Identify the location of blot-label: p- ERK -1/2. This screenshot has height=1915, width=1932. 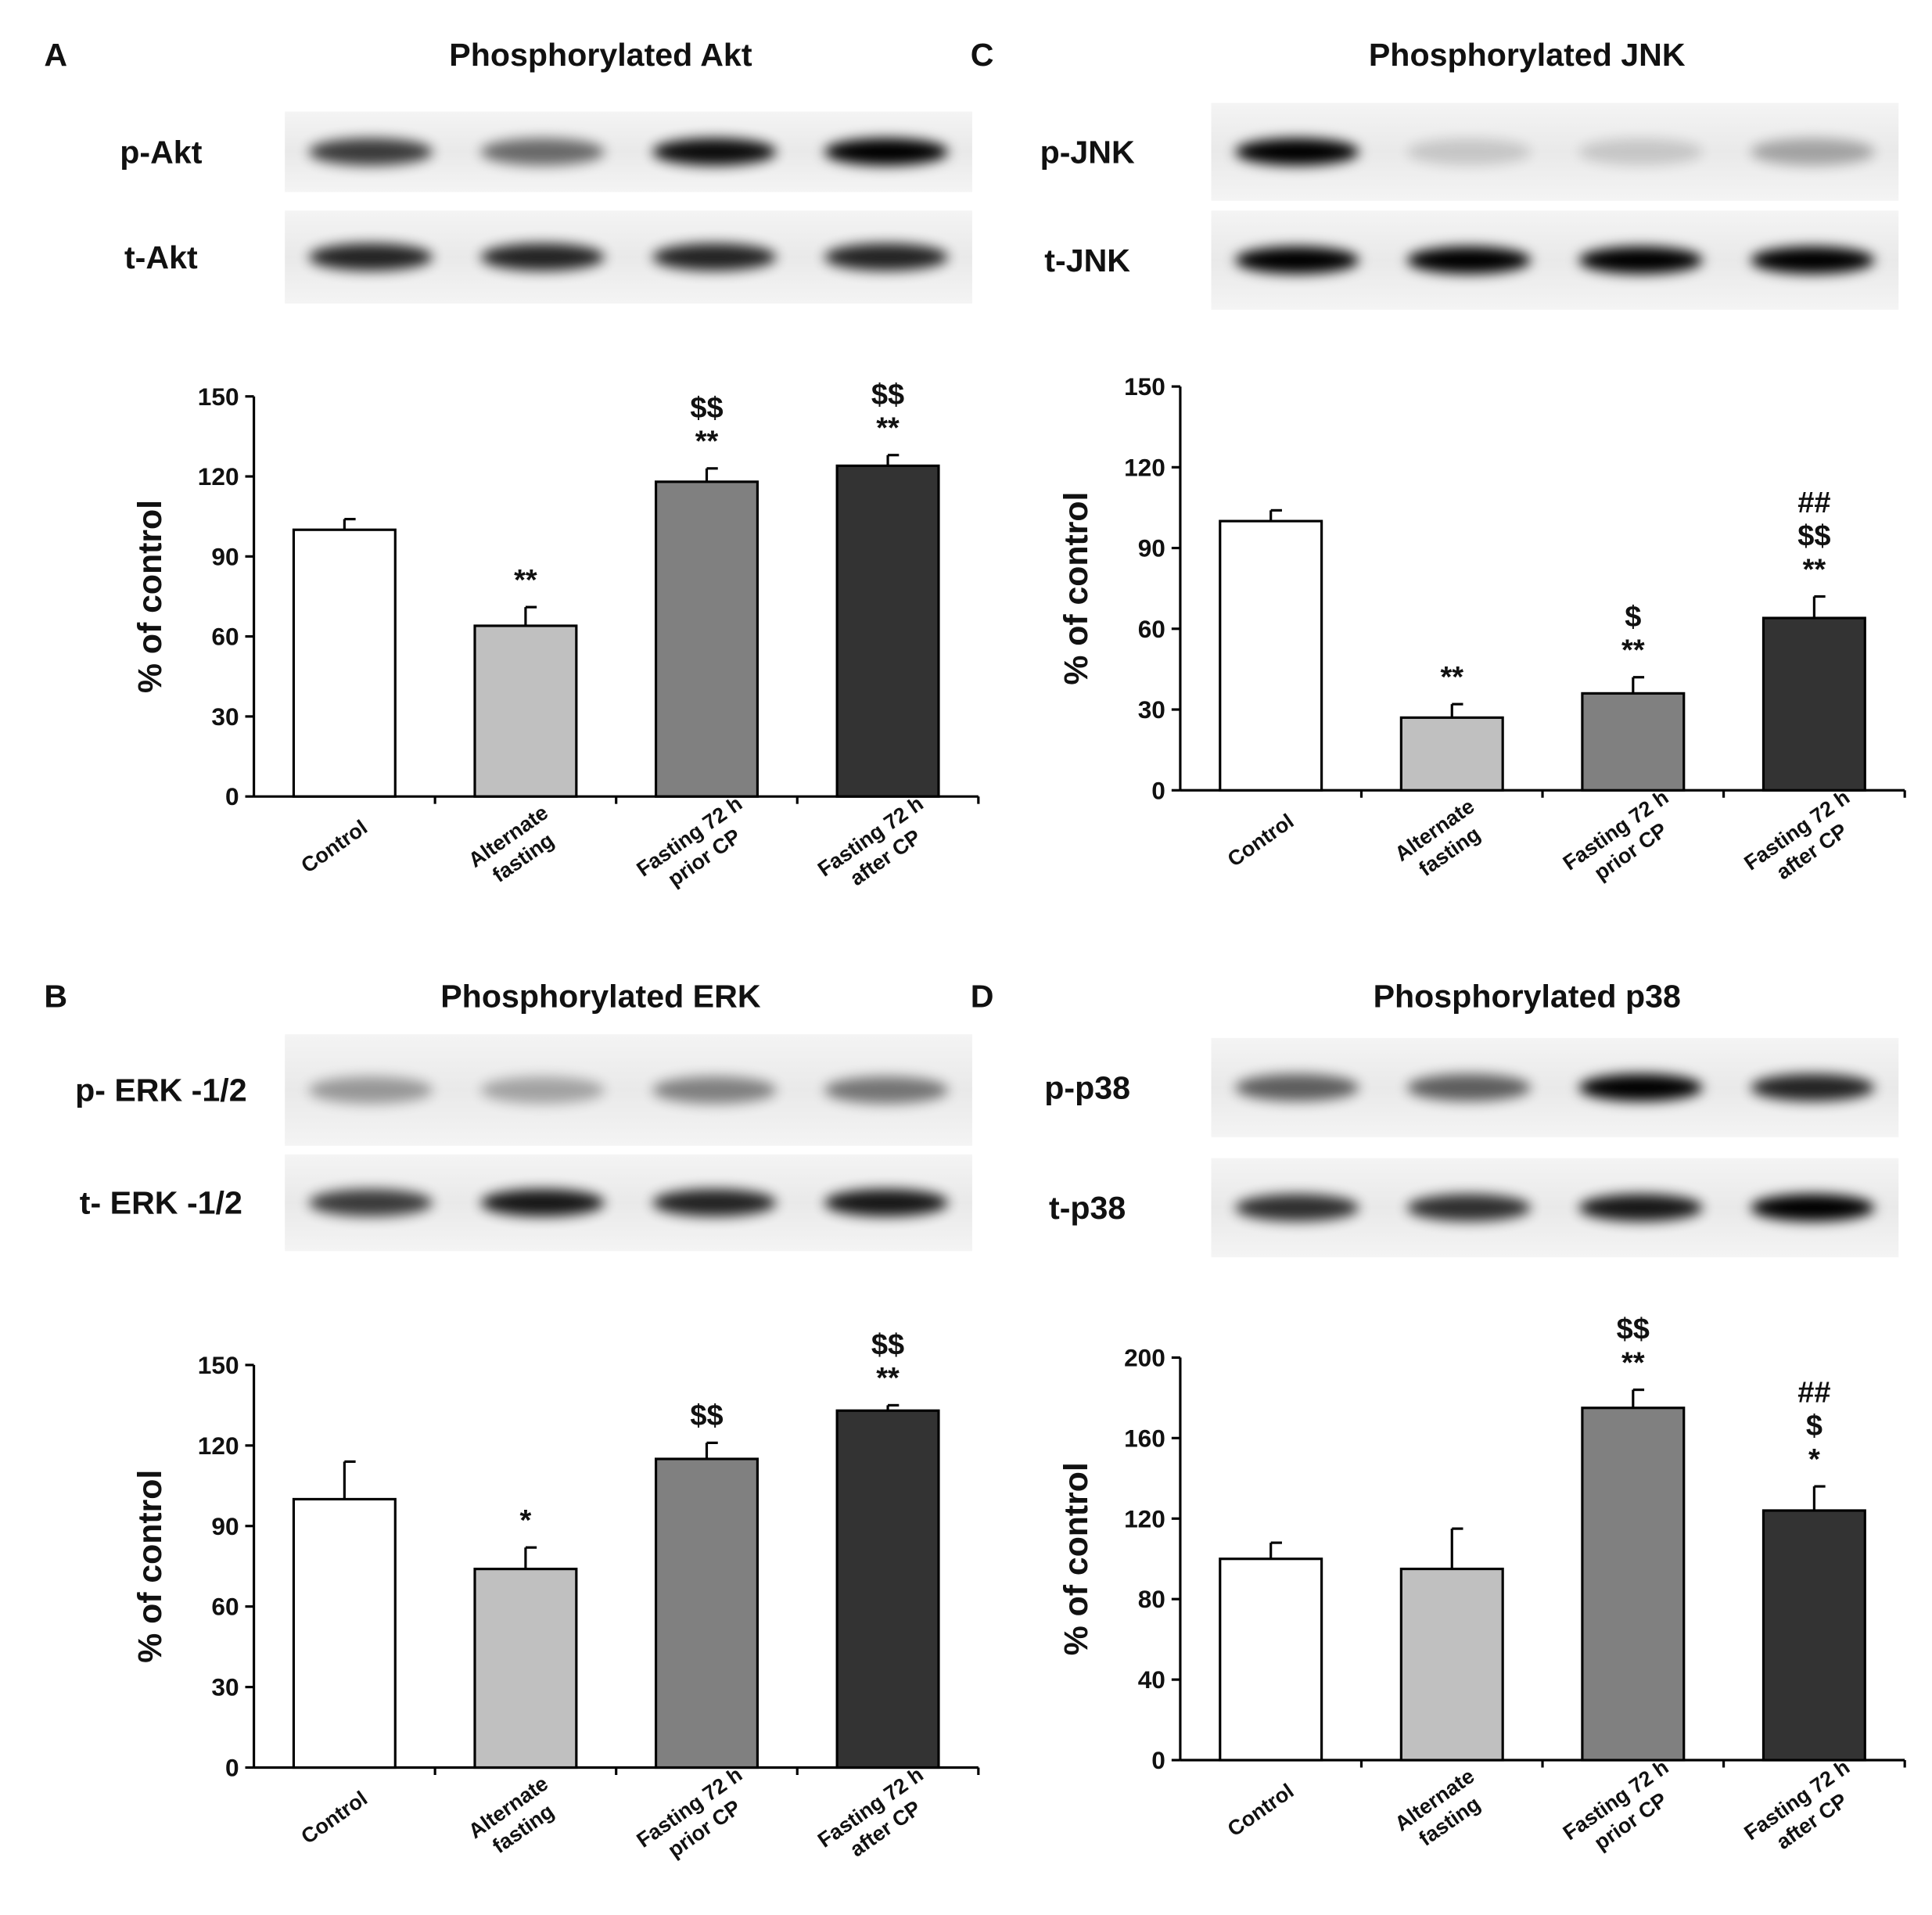
(161, 1090).